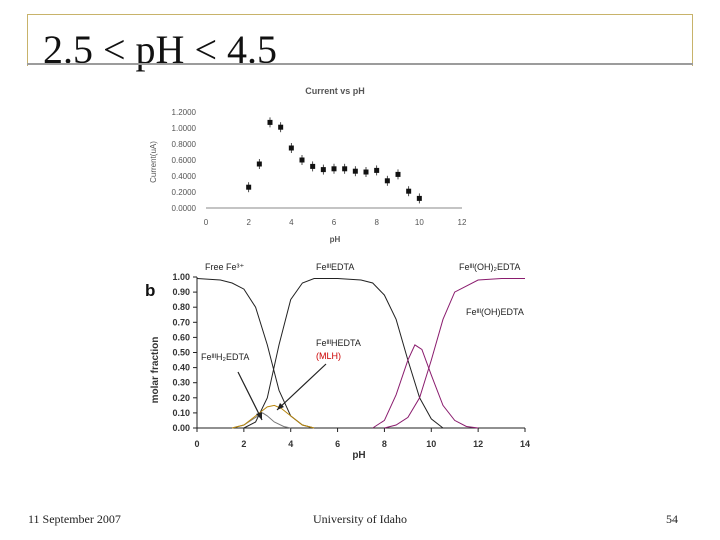 The width and height of the screenshot is (720, 540). Describe the element at coordinates (181, 322) in the screenshot. I see `chart-b-y-tick: 0.70` at that location.